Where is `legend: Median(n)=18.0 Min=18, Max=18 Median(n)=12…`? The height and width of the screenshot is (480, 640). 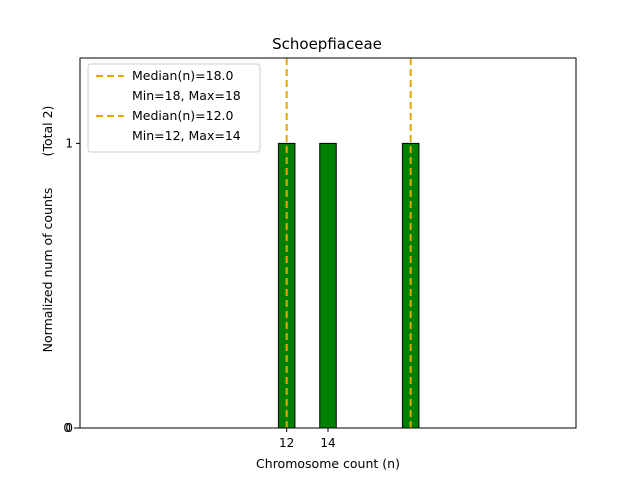 legend: Median(n)=18.0 Min=18, Max=18 Median(n)=12… is located at coordinates (174, 108).